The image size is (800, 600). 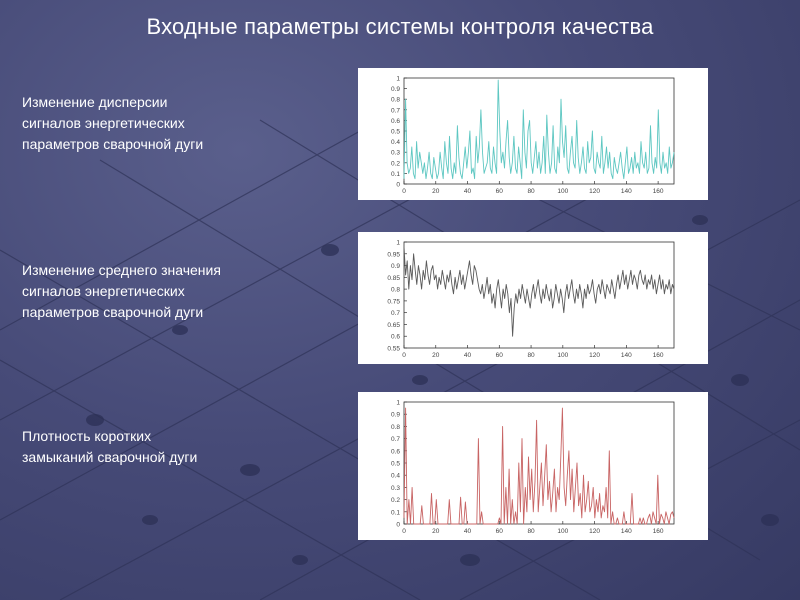 I want to click on row-label-line: Плотность коротких, so click(x=87, y=436).